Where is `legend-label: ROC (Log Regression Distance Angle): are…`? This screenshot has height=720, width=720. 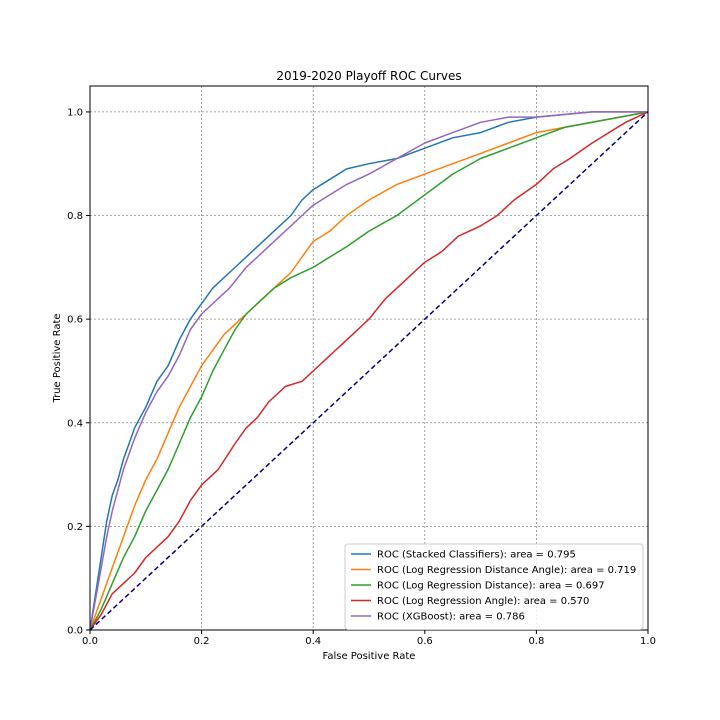 legend-label: ROC (Log Regression Distance Angle): are… is located at coordinates (506, 570).